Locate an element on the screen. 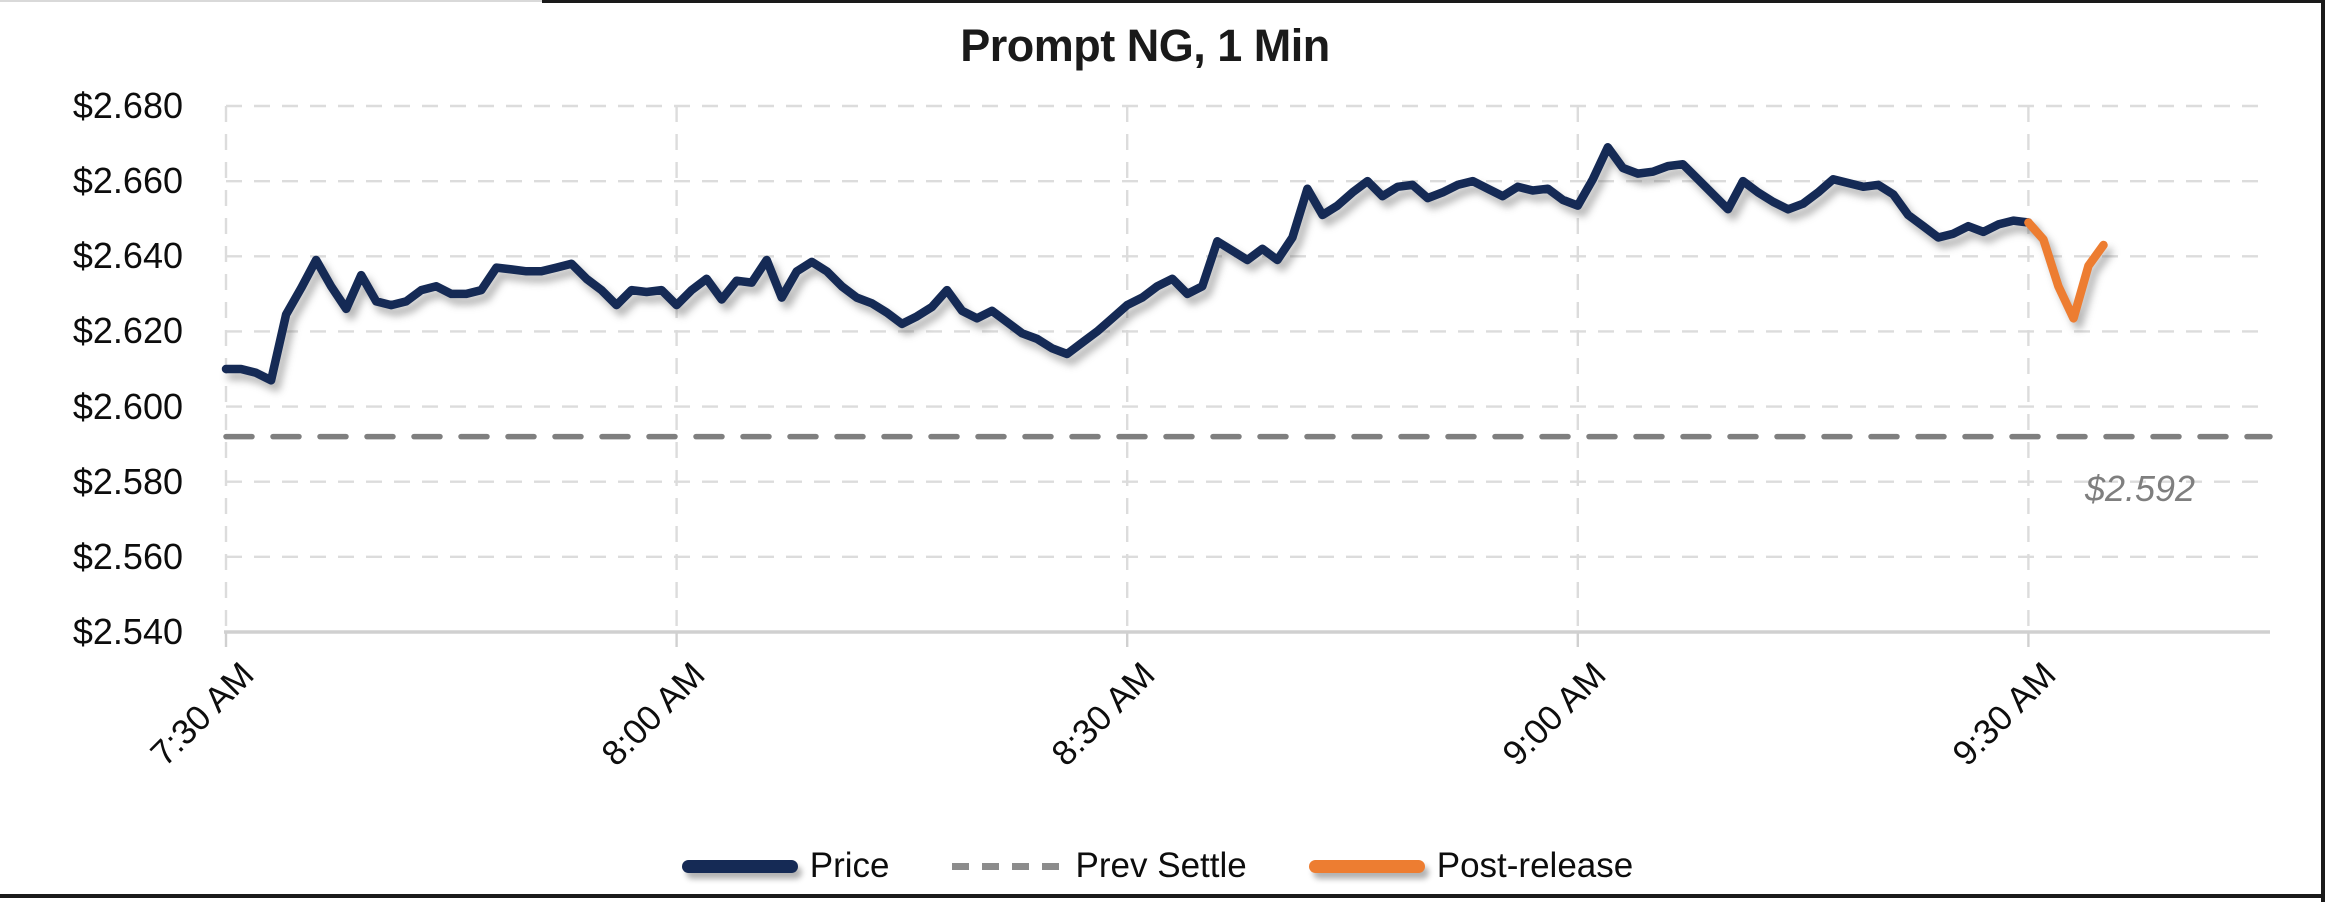  right-border is located at coordinates (2323, 451).